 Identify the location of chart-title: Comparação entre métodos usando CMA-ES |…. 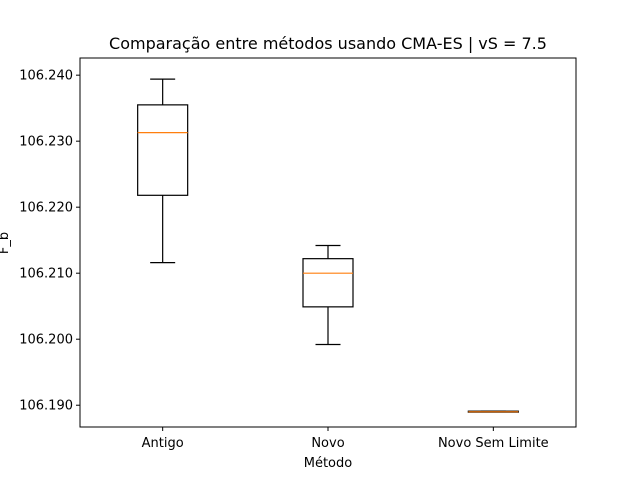
(328, 43).